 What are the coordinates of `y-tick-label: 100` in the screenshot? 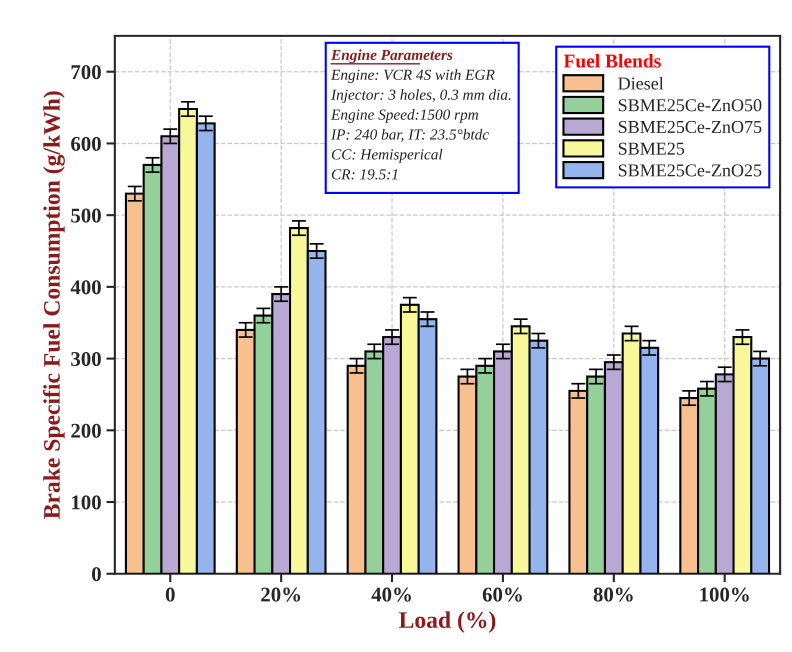 It's located at (86, 502).